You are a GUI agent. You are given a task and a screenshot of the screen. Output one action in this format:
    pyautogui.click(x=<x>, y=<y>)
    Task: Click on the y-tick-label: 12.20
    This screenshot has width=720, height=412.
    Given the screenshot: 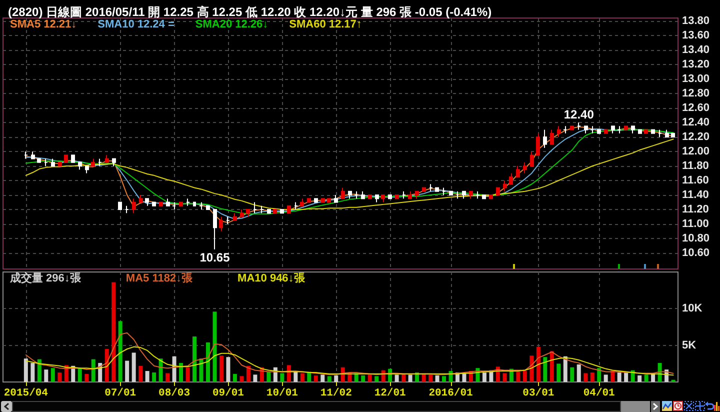 What is the action you would take?
    pyautogui.click(x=696, y=136)
    